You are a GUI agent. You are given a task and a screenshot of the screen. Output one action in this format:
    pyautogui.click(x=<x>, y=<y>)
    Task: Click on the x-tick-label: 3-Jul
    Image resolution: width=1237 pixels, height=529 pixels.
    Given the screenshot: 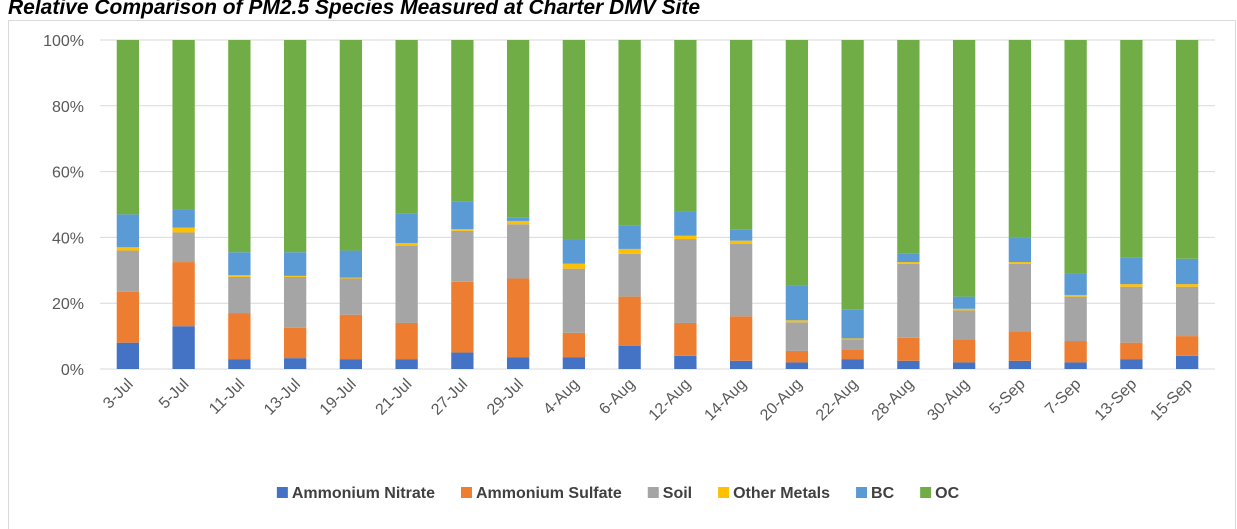 What is the action you would take?
    pyautogui.click(x=118, y=394)
    